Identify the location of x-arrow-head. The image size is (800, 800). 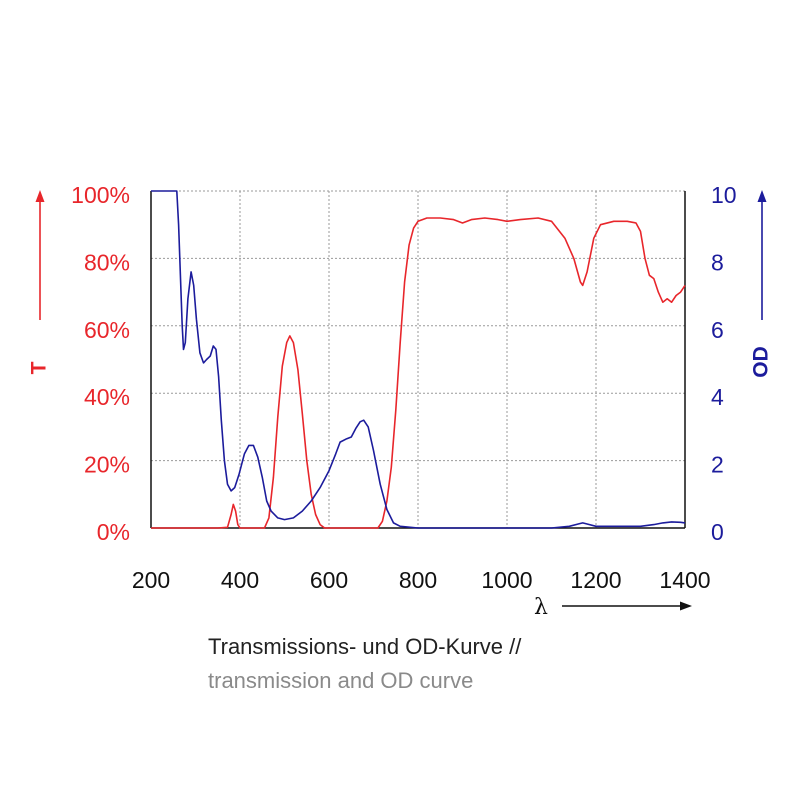
(686, 606).